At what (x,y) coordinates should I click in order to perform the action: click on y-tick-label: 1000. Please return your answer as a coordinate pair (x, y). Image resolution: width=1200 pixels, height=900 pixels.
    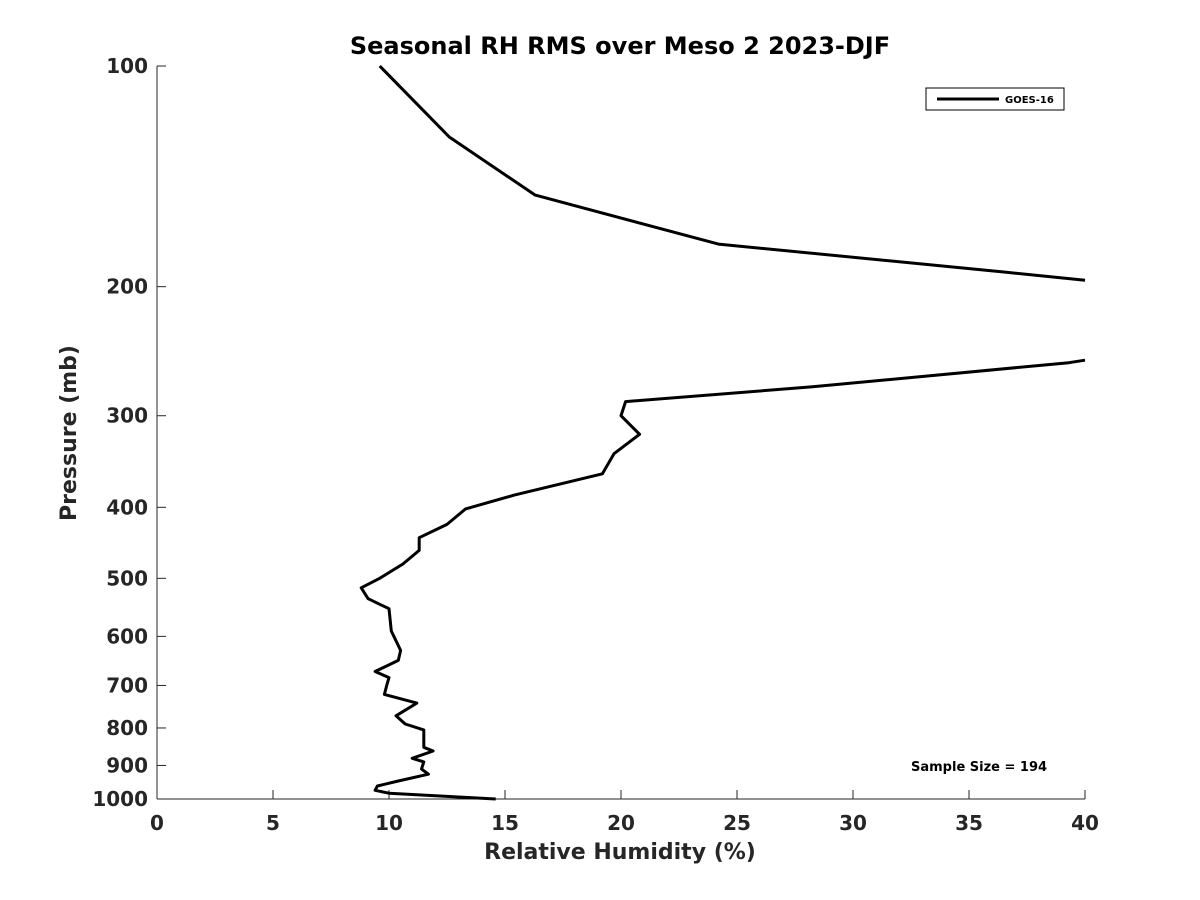
    Looking at the image, I should click on (120, 799).